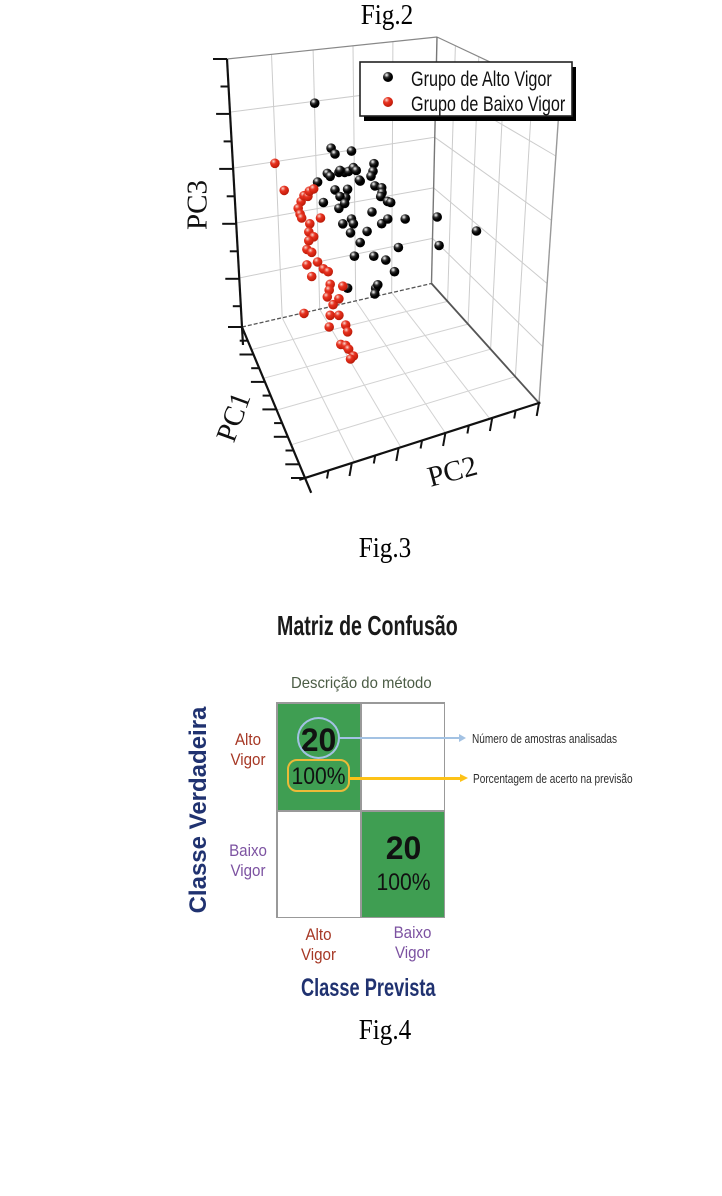 The height and width of the screenshot is (1196, 722). What do you see at coordinates (233, 417) in the screenshot?
I see `svg-text: PC1` at bounding box center [233, 417].